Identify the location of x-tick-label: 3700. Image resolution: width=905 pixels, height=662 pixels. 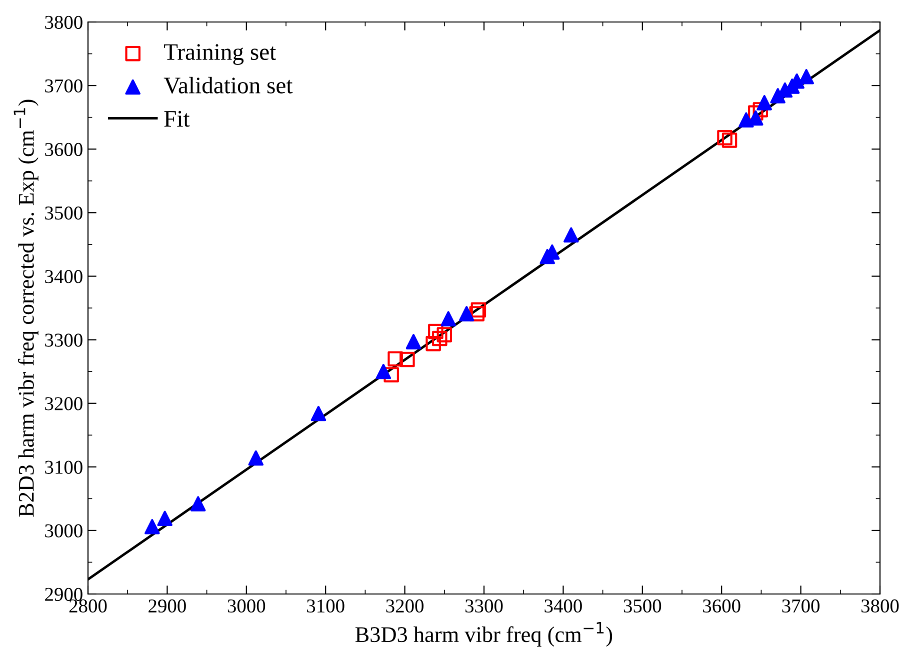
(801, 606).